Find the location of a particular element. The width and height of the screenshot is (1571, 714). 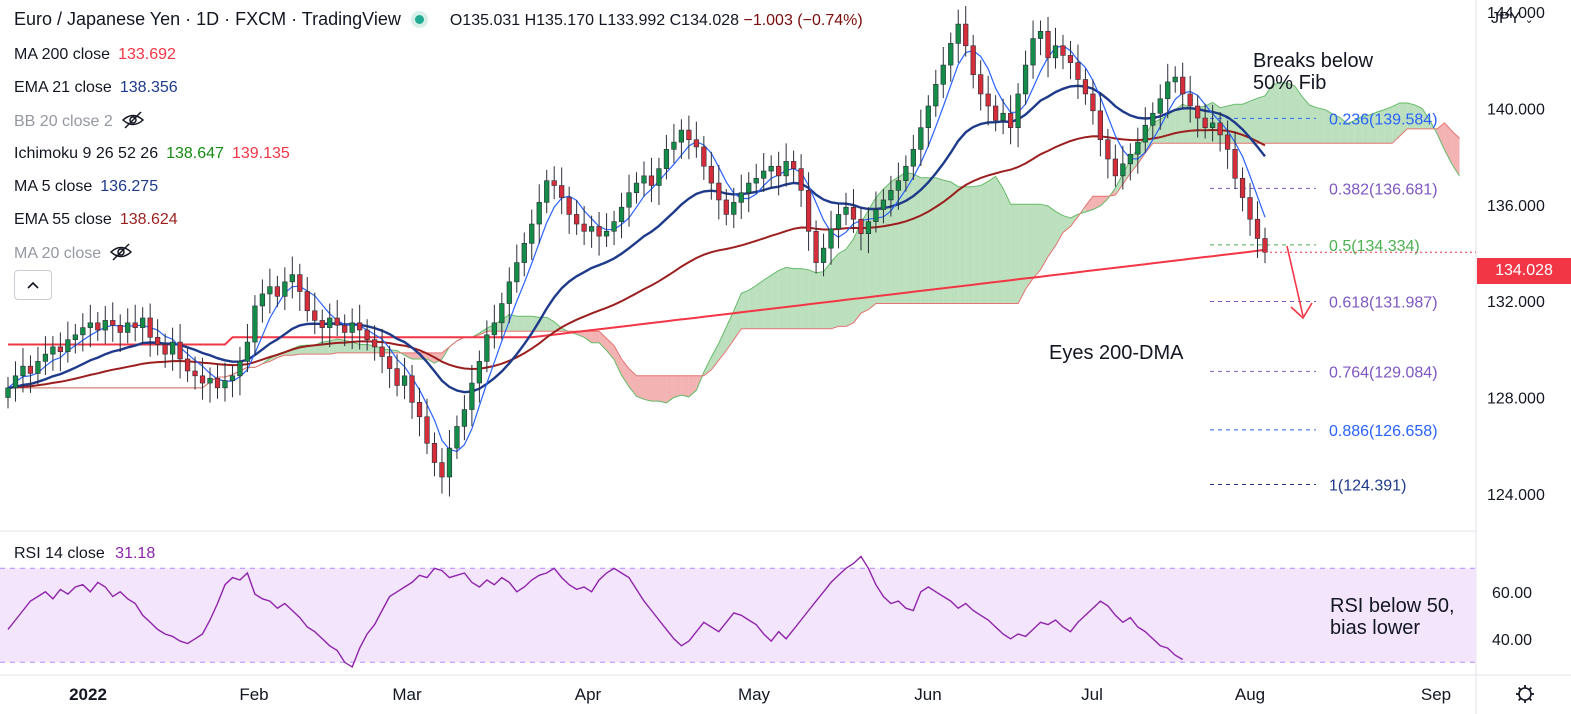

rsi-legend: RSI 14 close 31.18 is located at coordinates (84, 554).